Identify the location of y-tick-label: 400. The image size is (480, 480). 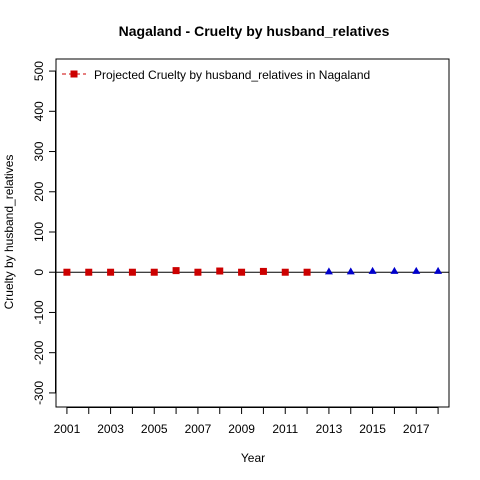
(39, 111).